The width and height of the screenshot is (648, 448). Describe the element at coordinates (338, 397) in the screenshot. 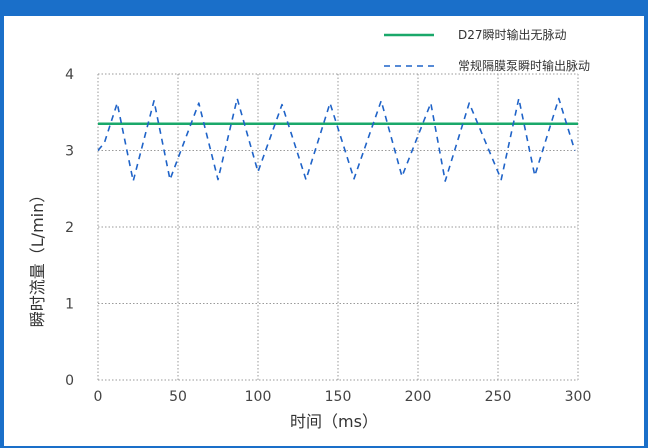

I see `x-tick-label: 150` at that location.